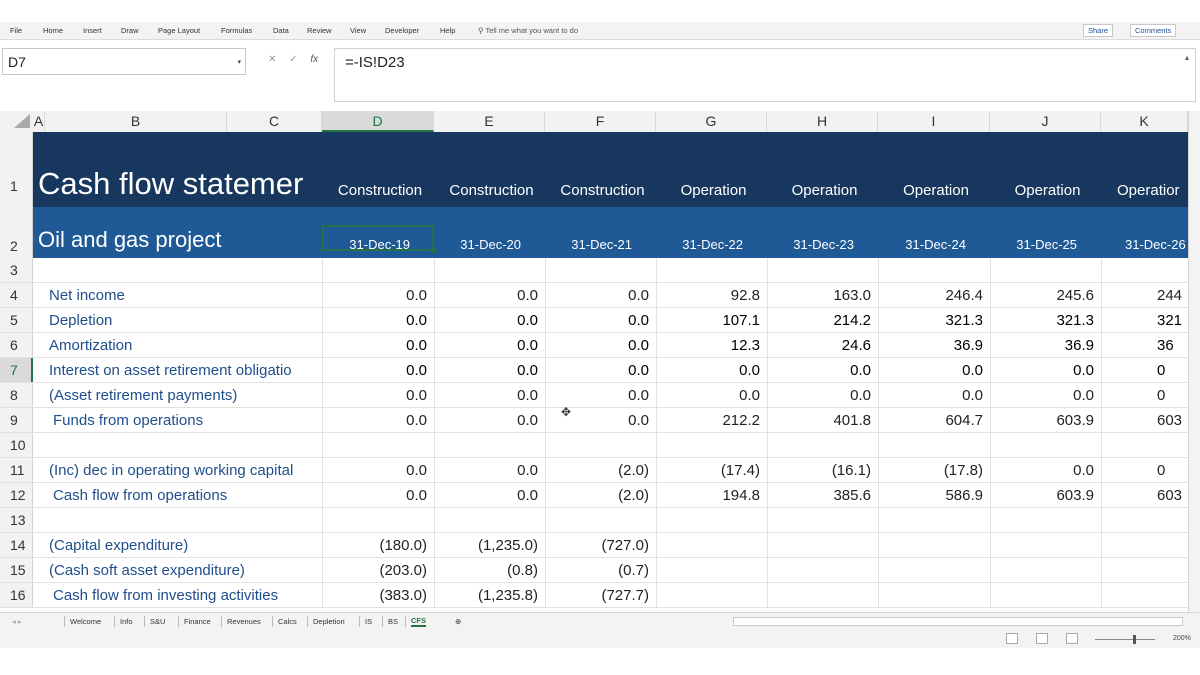  I want to click on row-label: Cash flow from investing activities, so click(166, 595).